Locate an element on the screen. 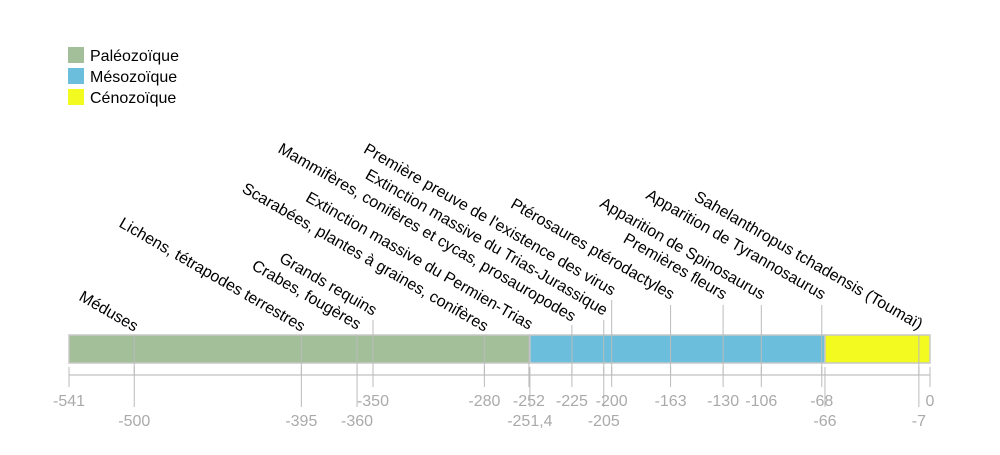 Image resolution: width=1000 pixels, height=455 pixels. tick-label: -7 is located at coordinates (919, 421).